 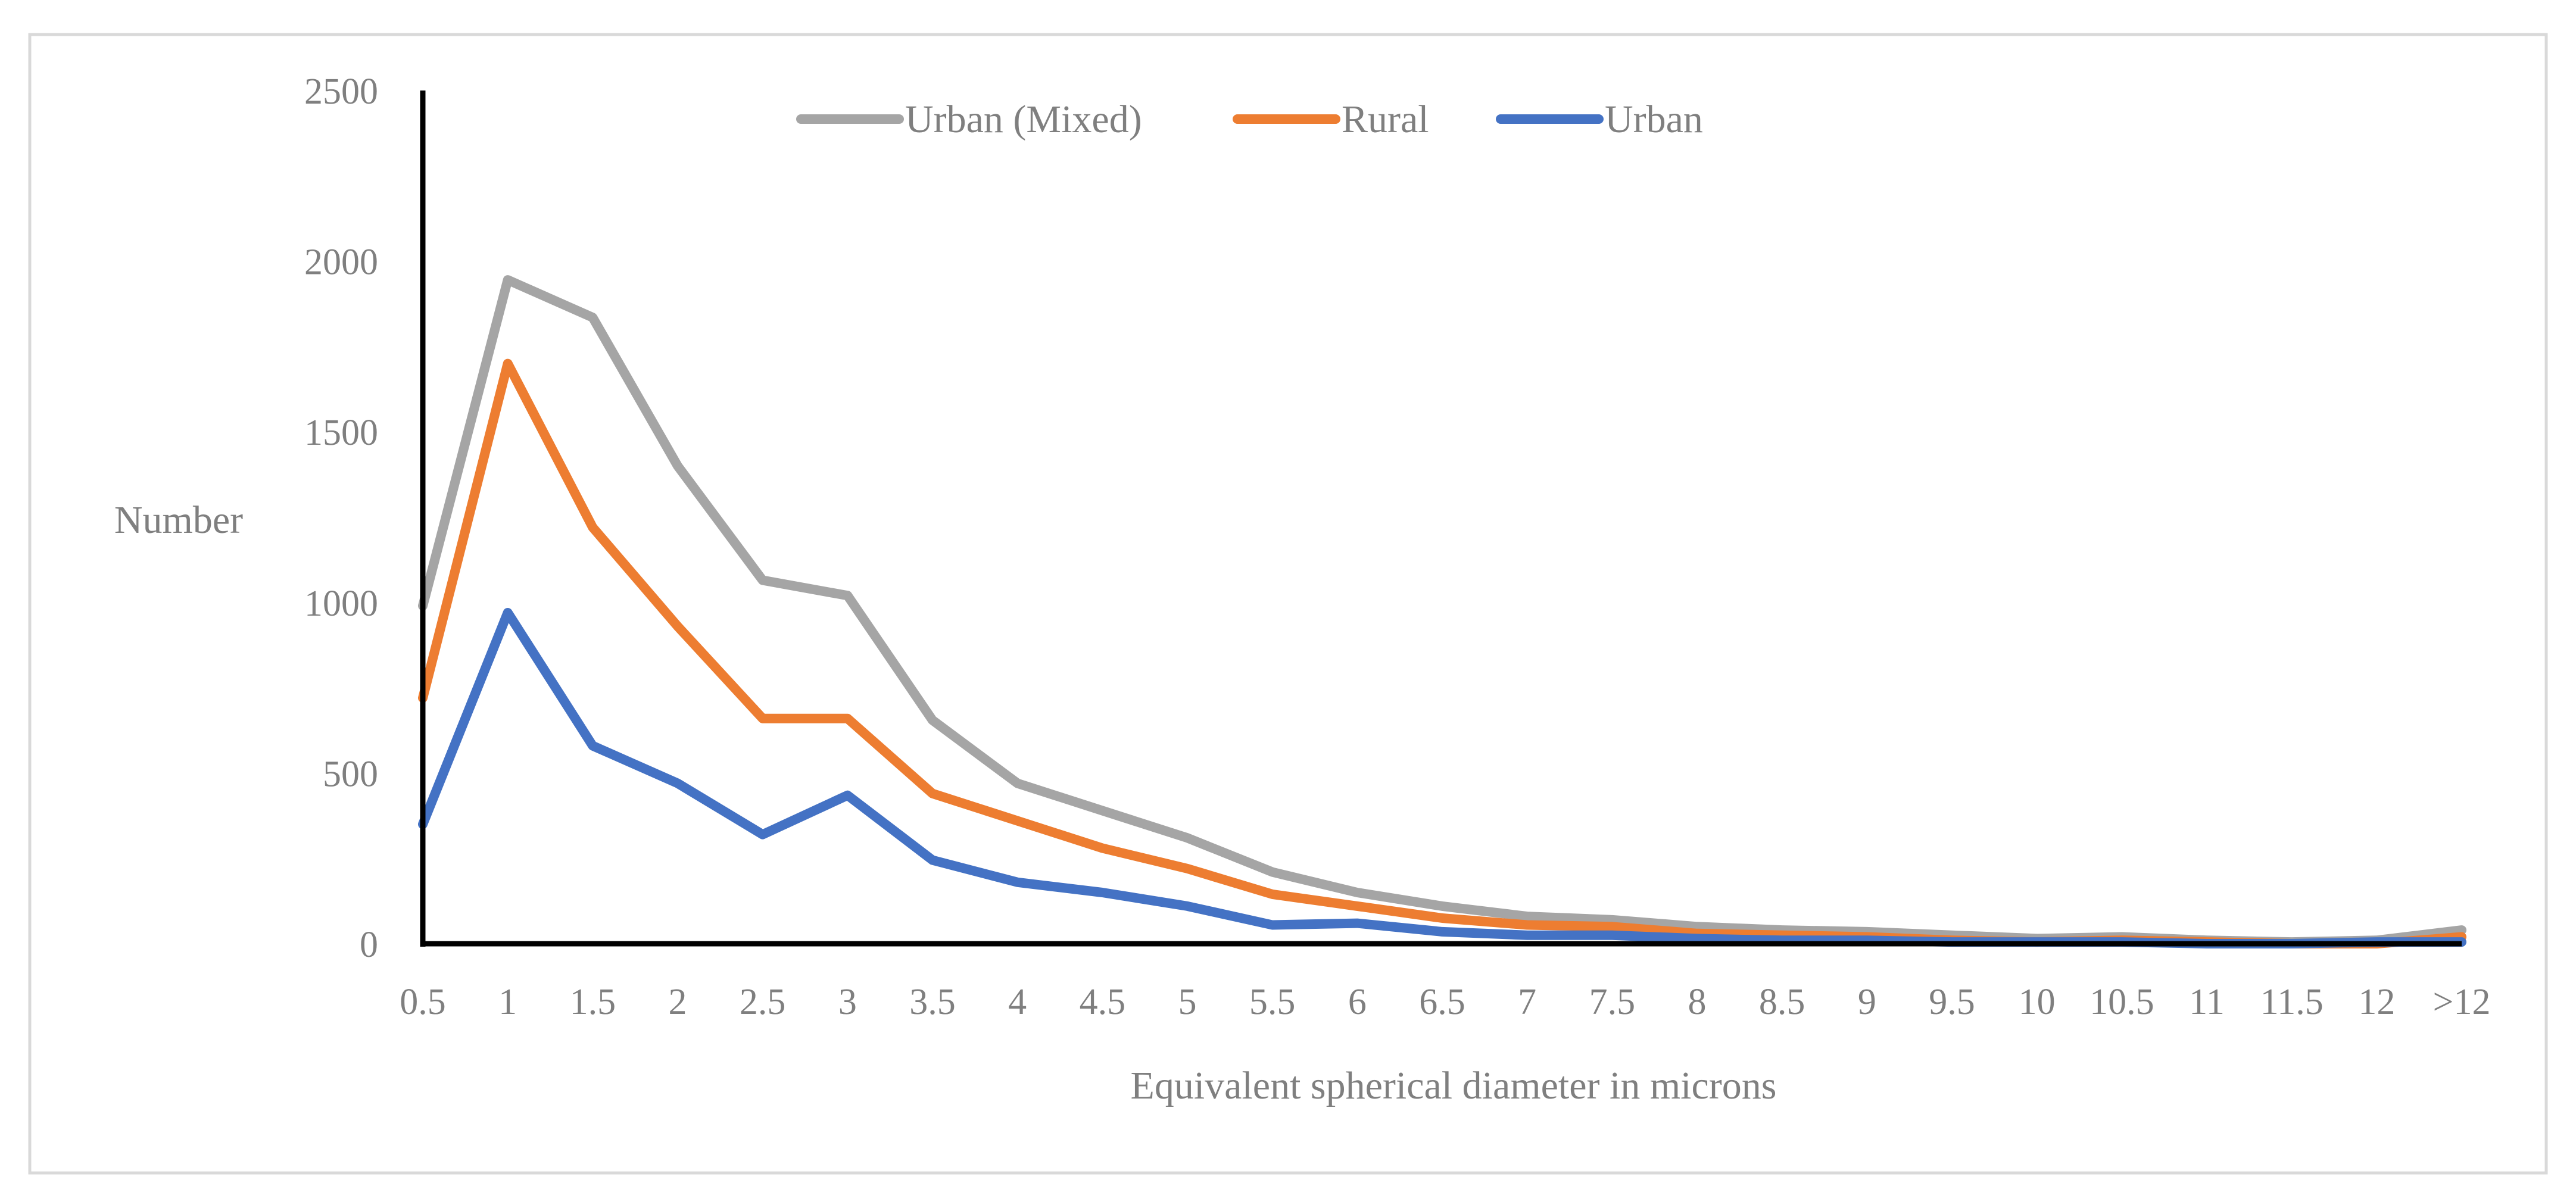 What do you see at coordinates (1782, 1002) in the screenshot?
I see `x-tick-label: 8.5` at bounding box center [1782, 1002].